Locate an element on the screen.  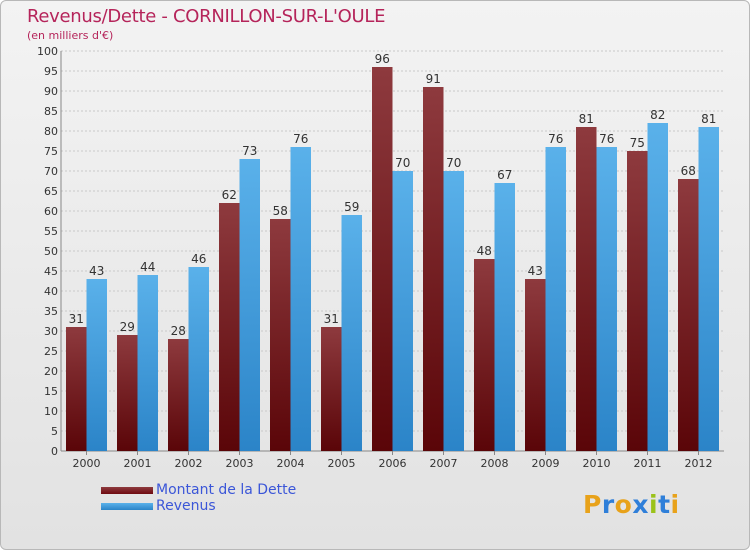
y-tick-label: 45 is located at coordinates (51, 271).